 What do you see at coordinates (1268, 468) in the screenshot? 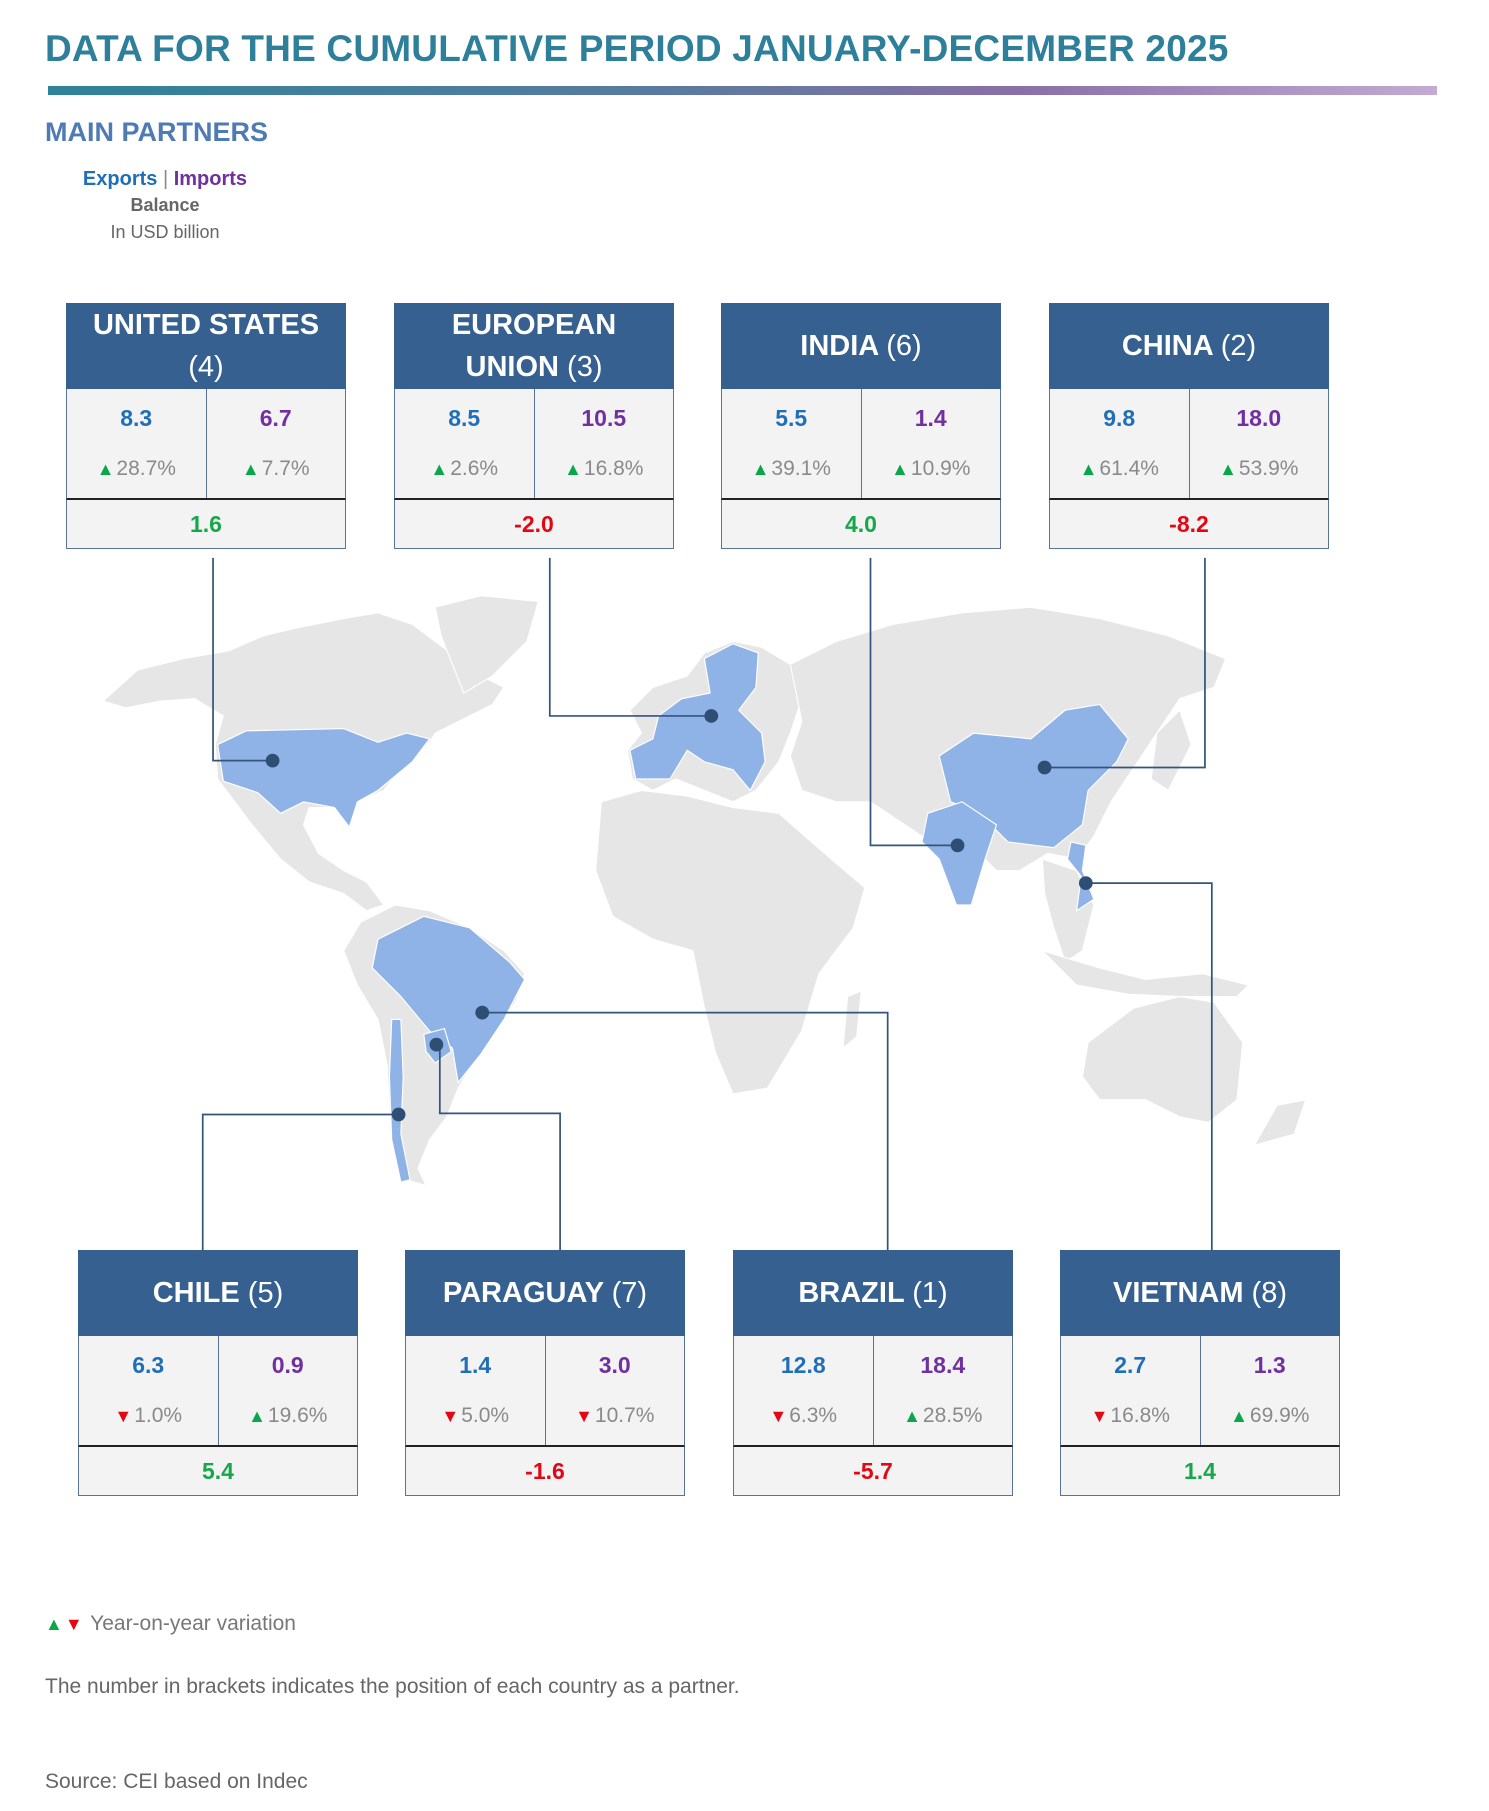
I see `imports-variation-value: 53.9%` at bounding box center [1268, 468].